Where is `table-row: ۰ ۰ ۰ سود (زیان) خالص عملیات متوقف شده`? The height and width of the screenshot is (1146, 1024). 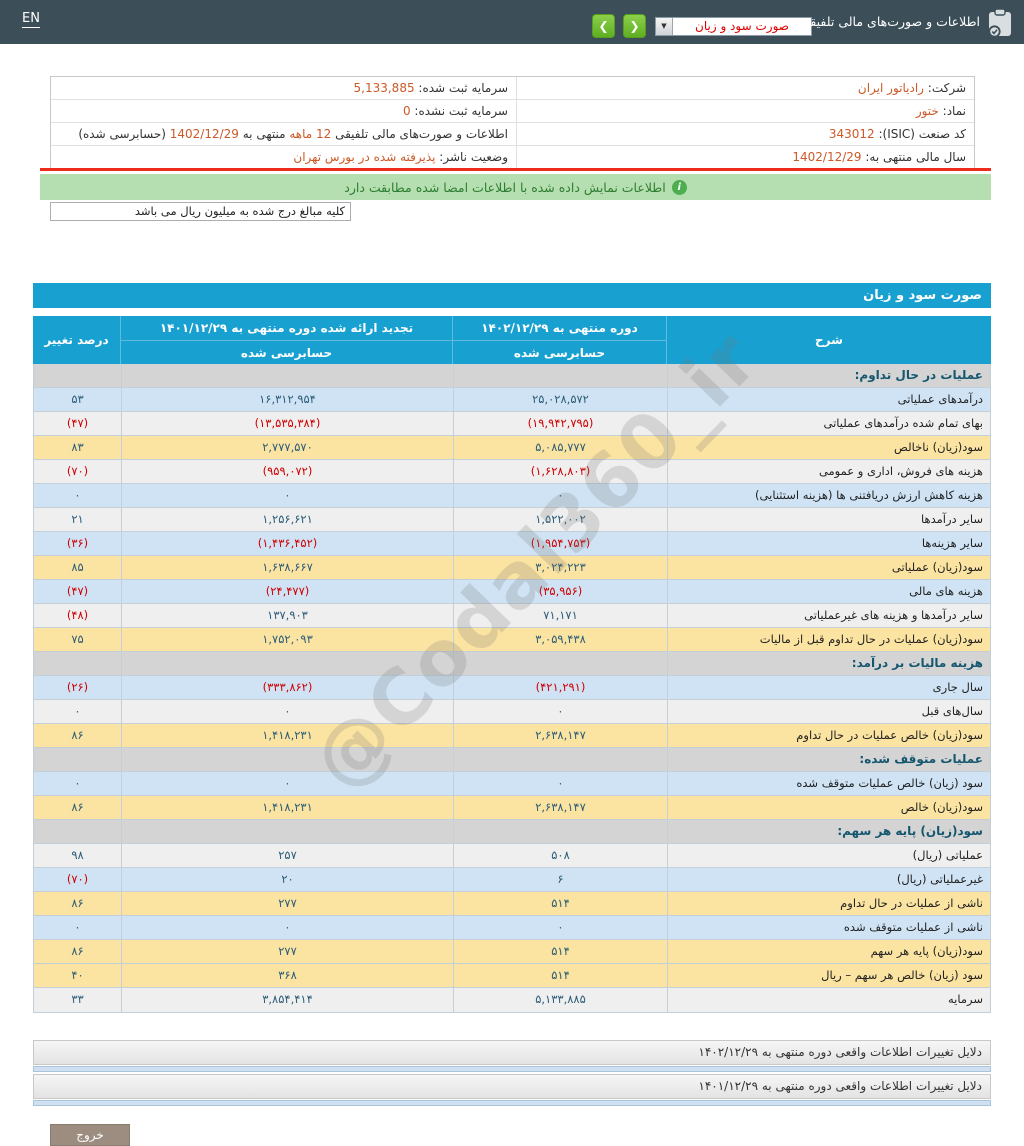 table-row: ۰ ۰ ۰ سود (زیان) خالص عملیات متوقف شده is located at coordinates (512, 784).